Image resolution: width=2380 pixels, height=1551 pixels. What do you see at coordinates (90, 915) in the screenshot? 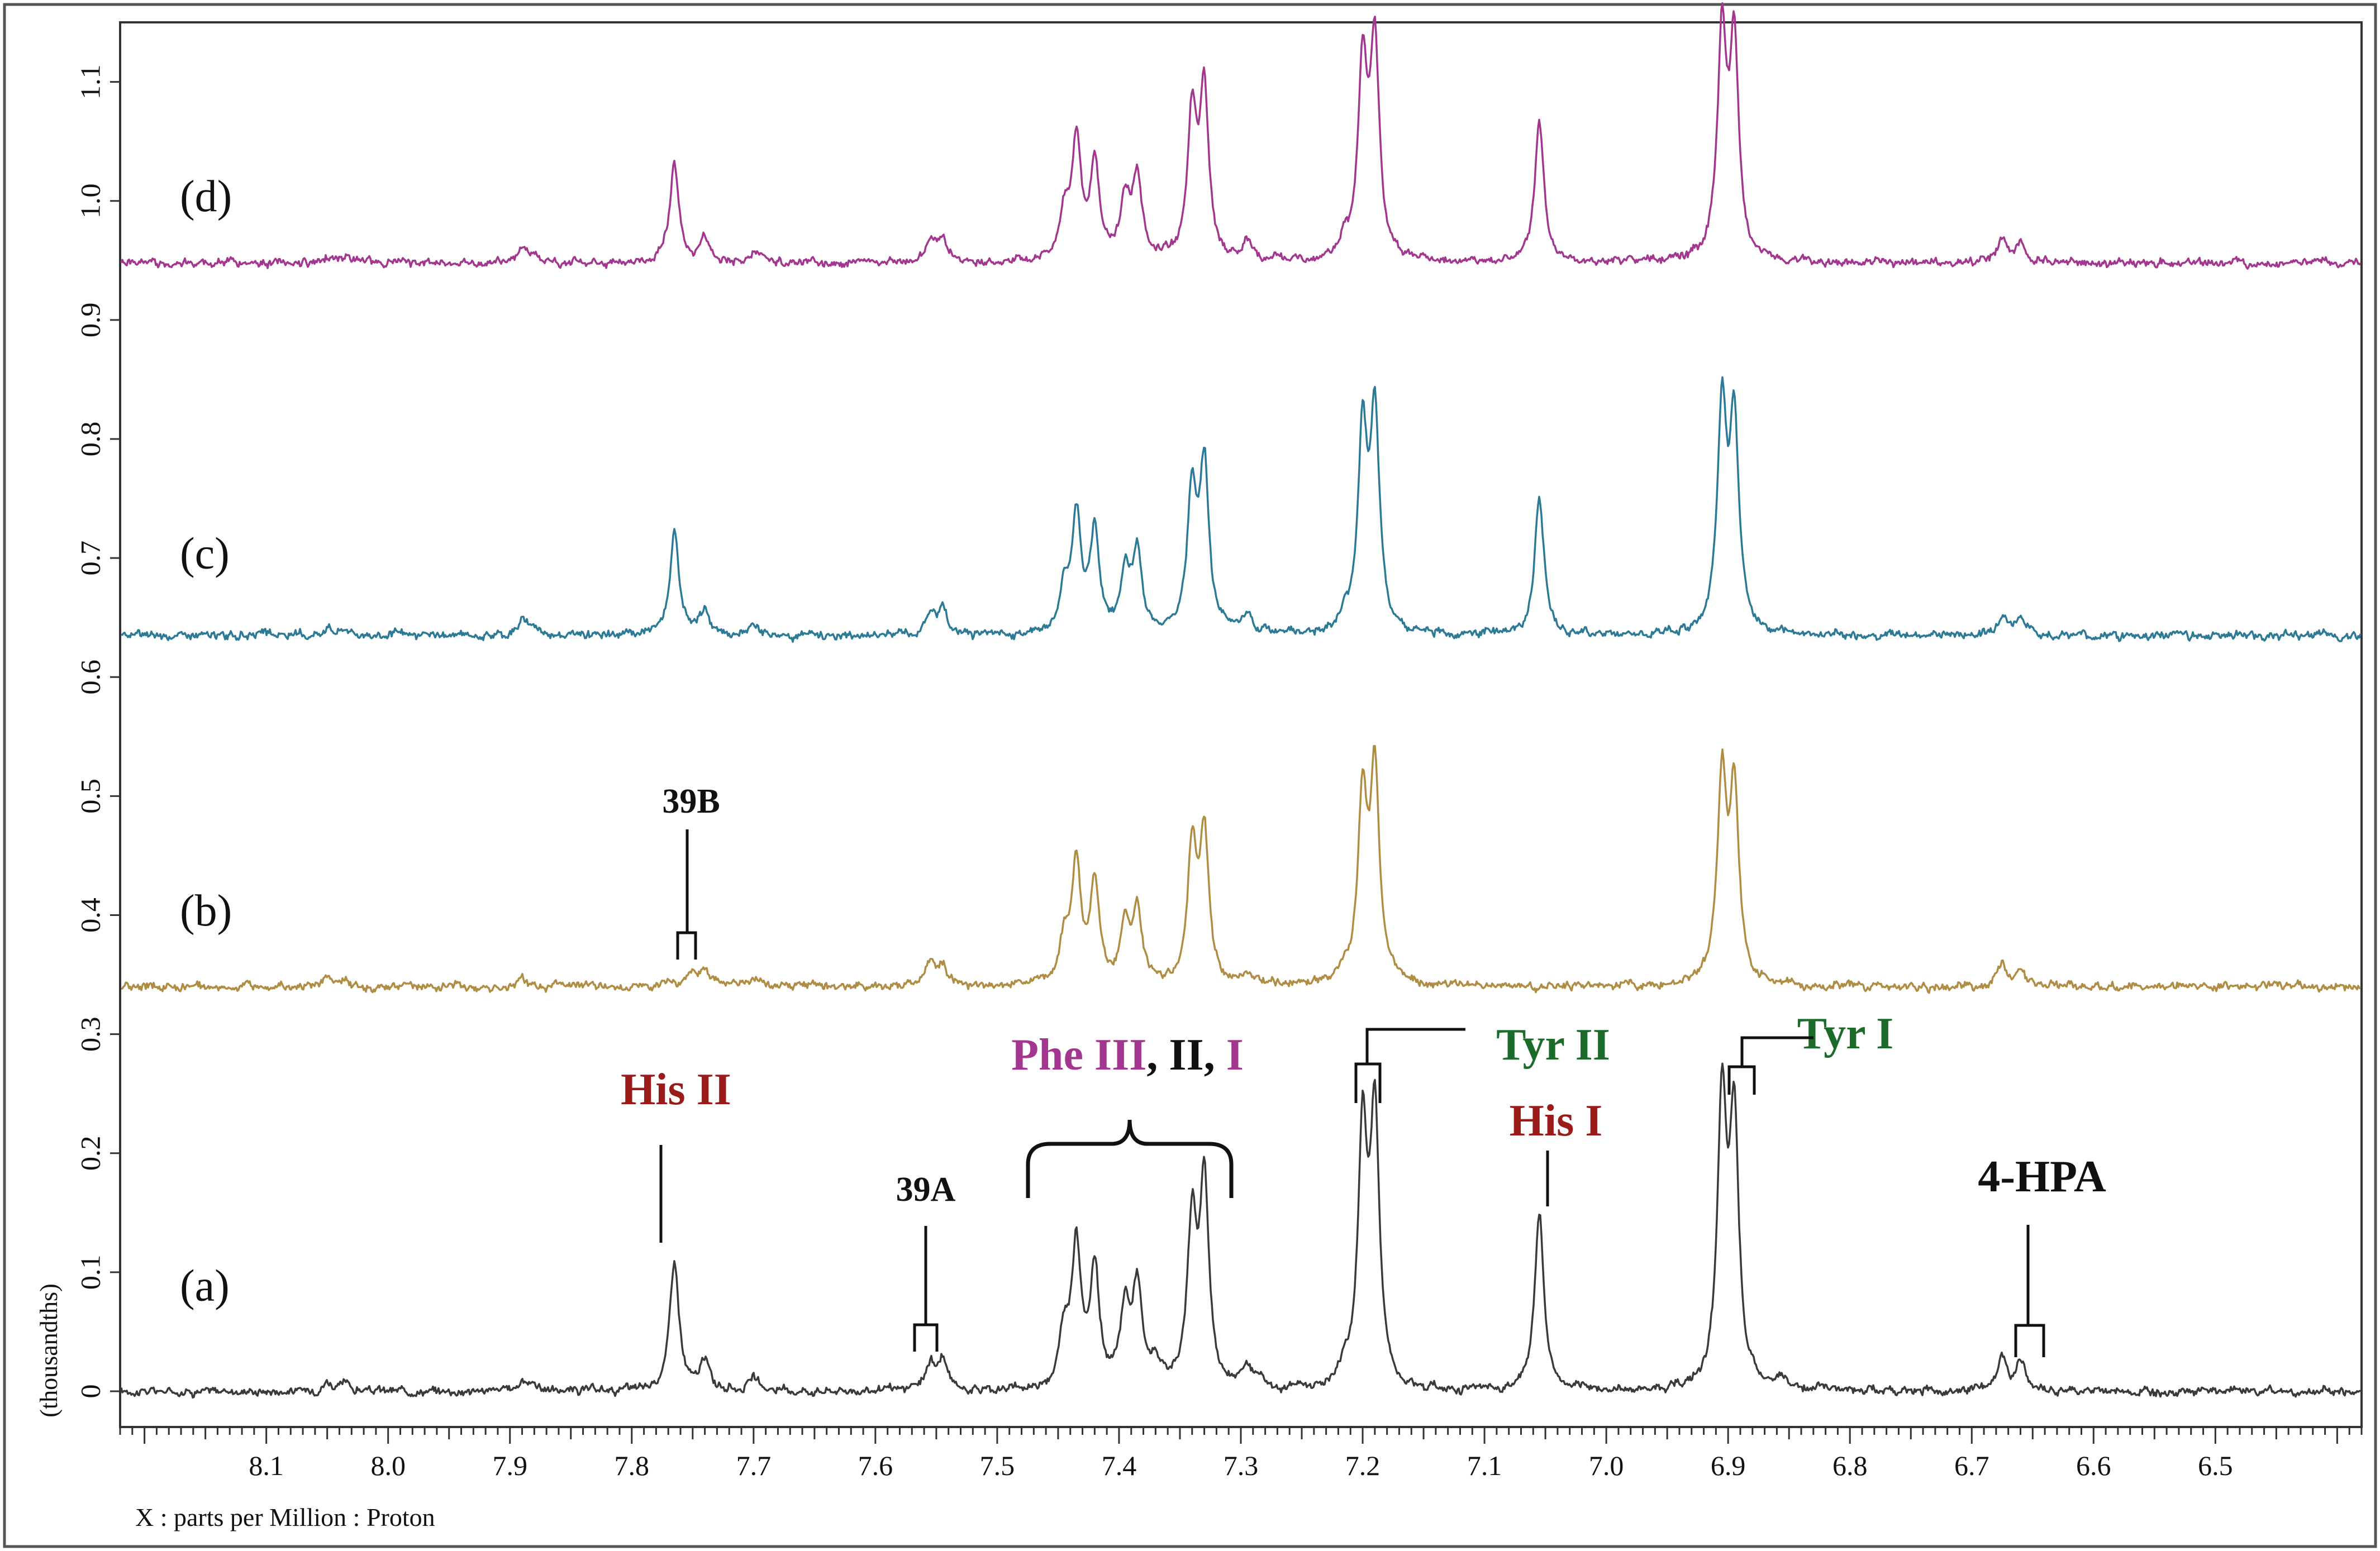
I see `y-tick-label: 0.4` at bounding box center [90, 915].